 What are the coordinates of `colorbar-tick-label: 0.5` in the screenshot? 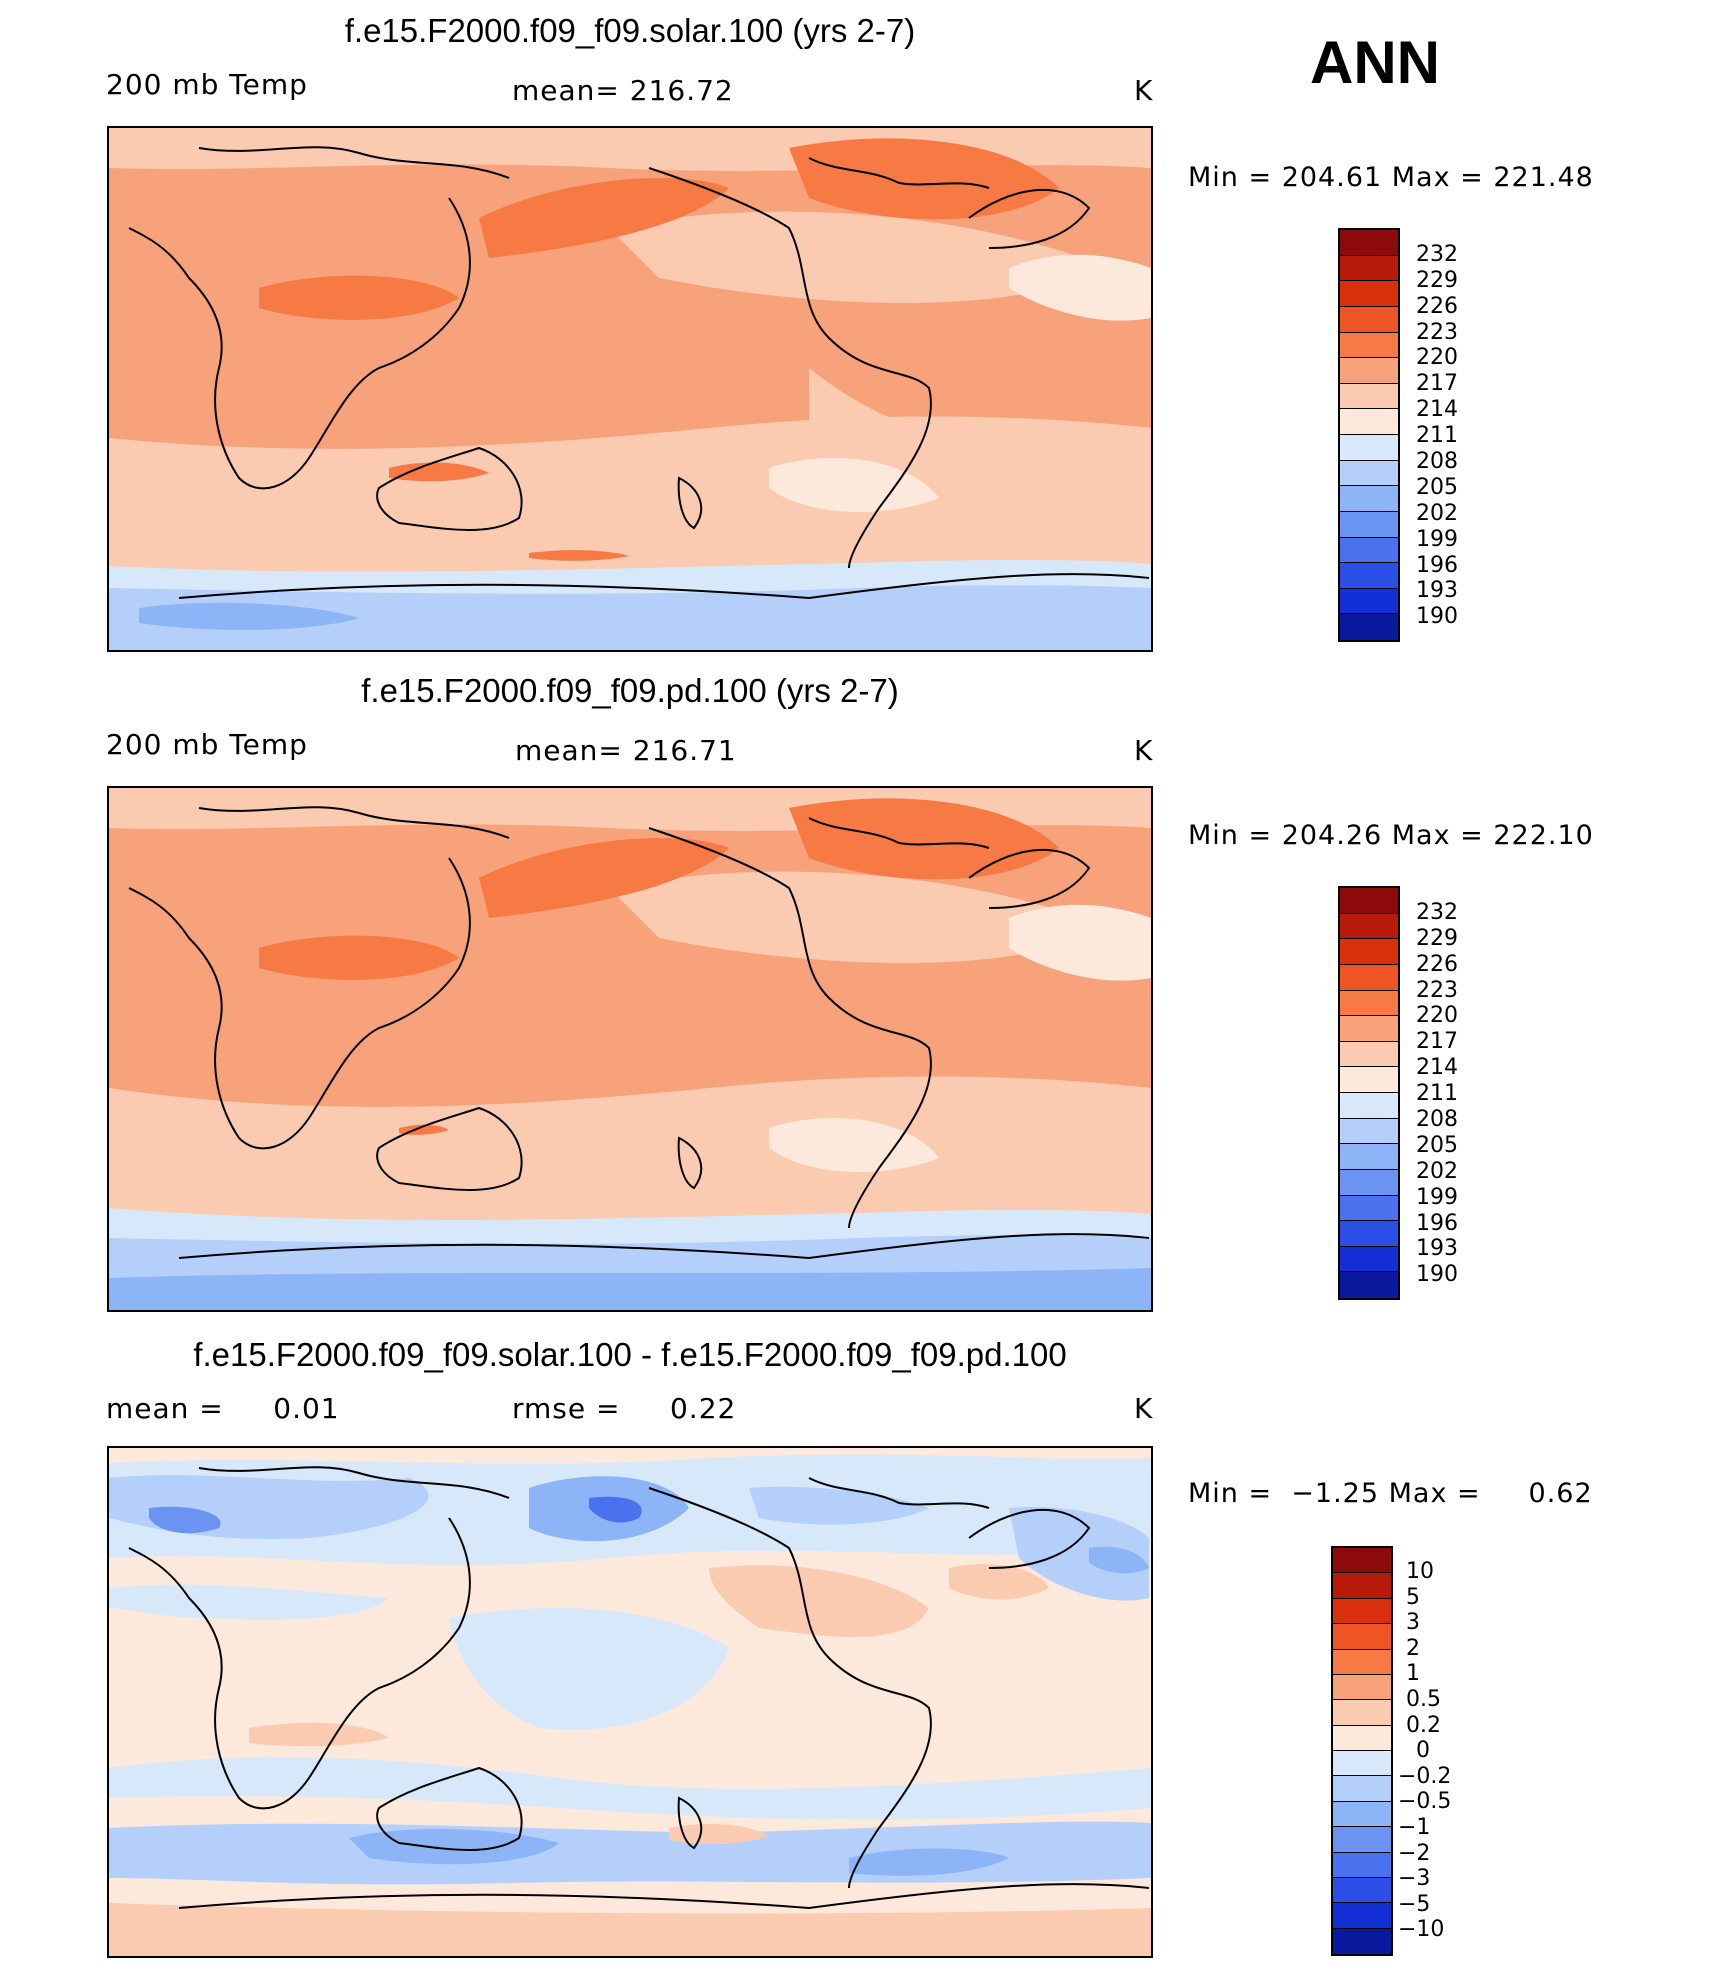 It's located at (1423, 1699).